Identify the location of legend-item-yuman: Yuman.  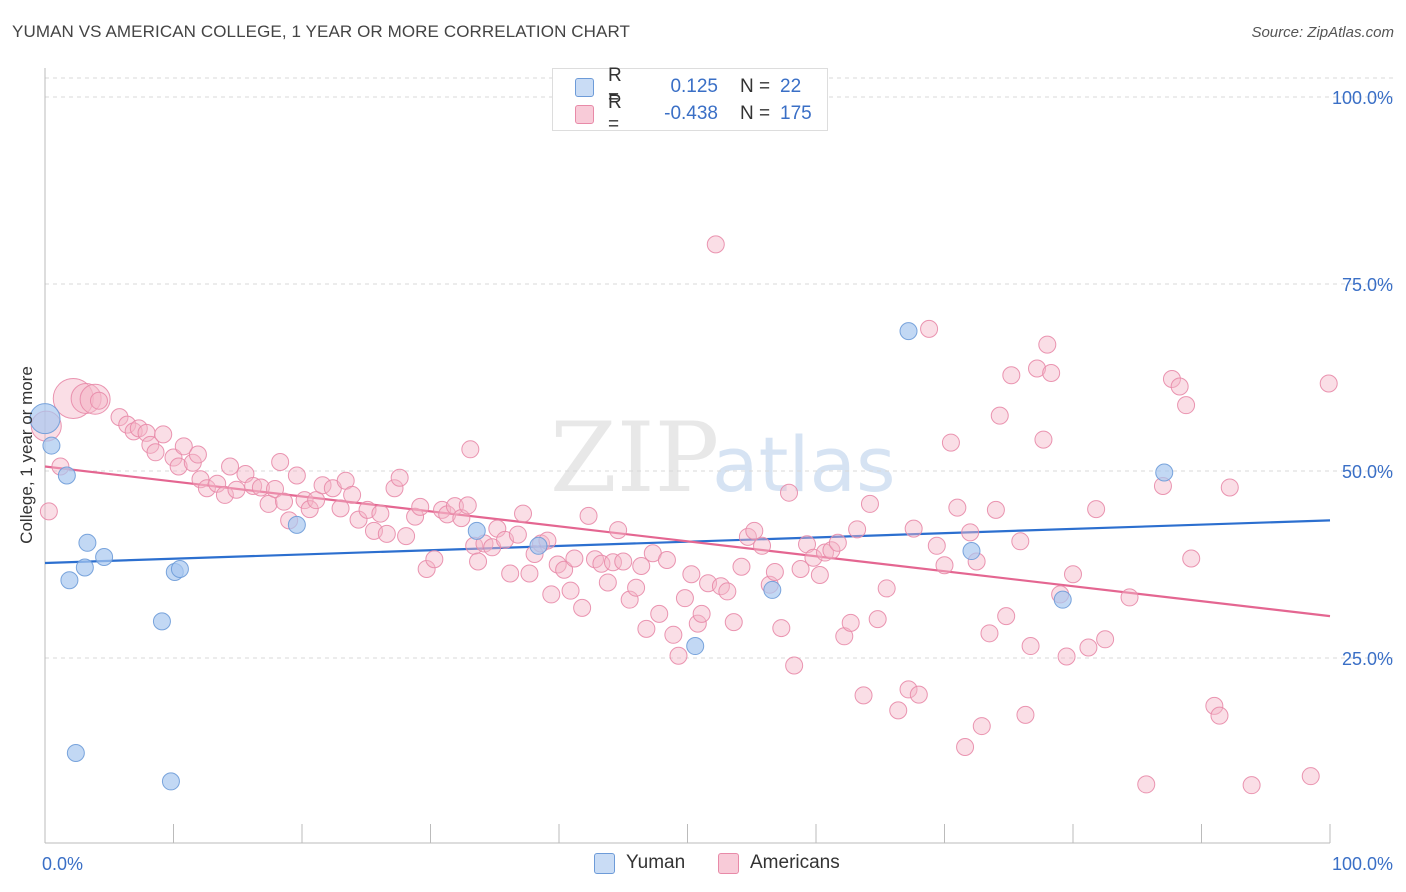
(639, 863).